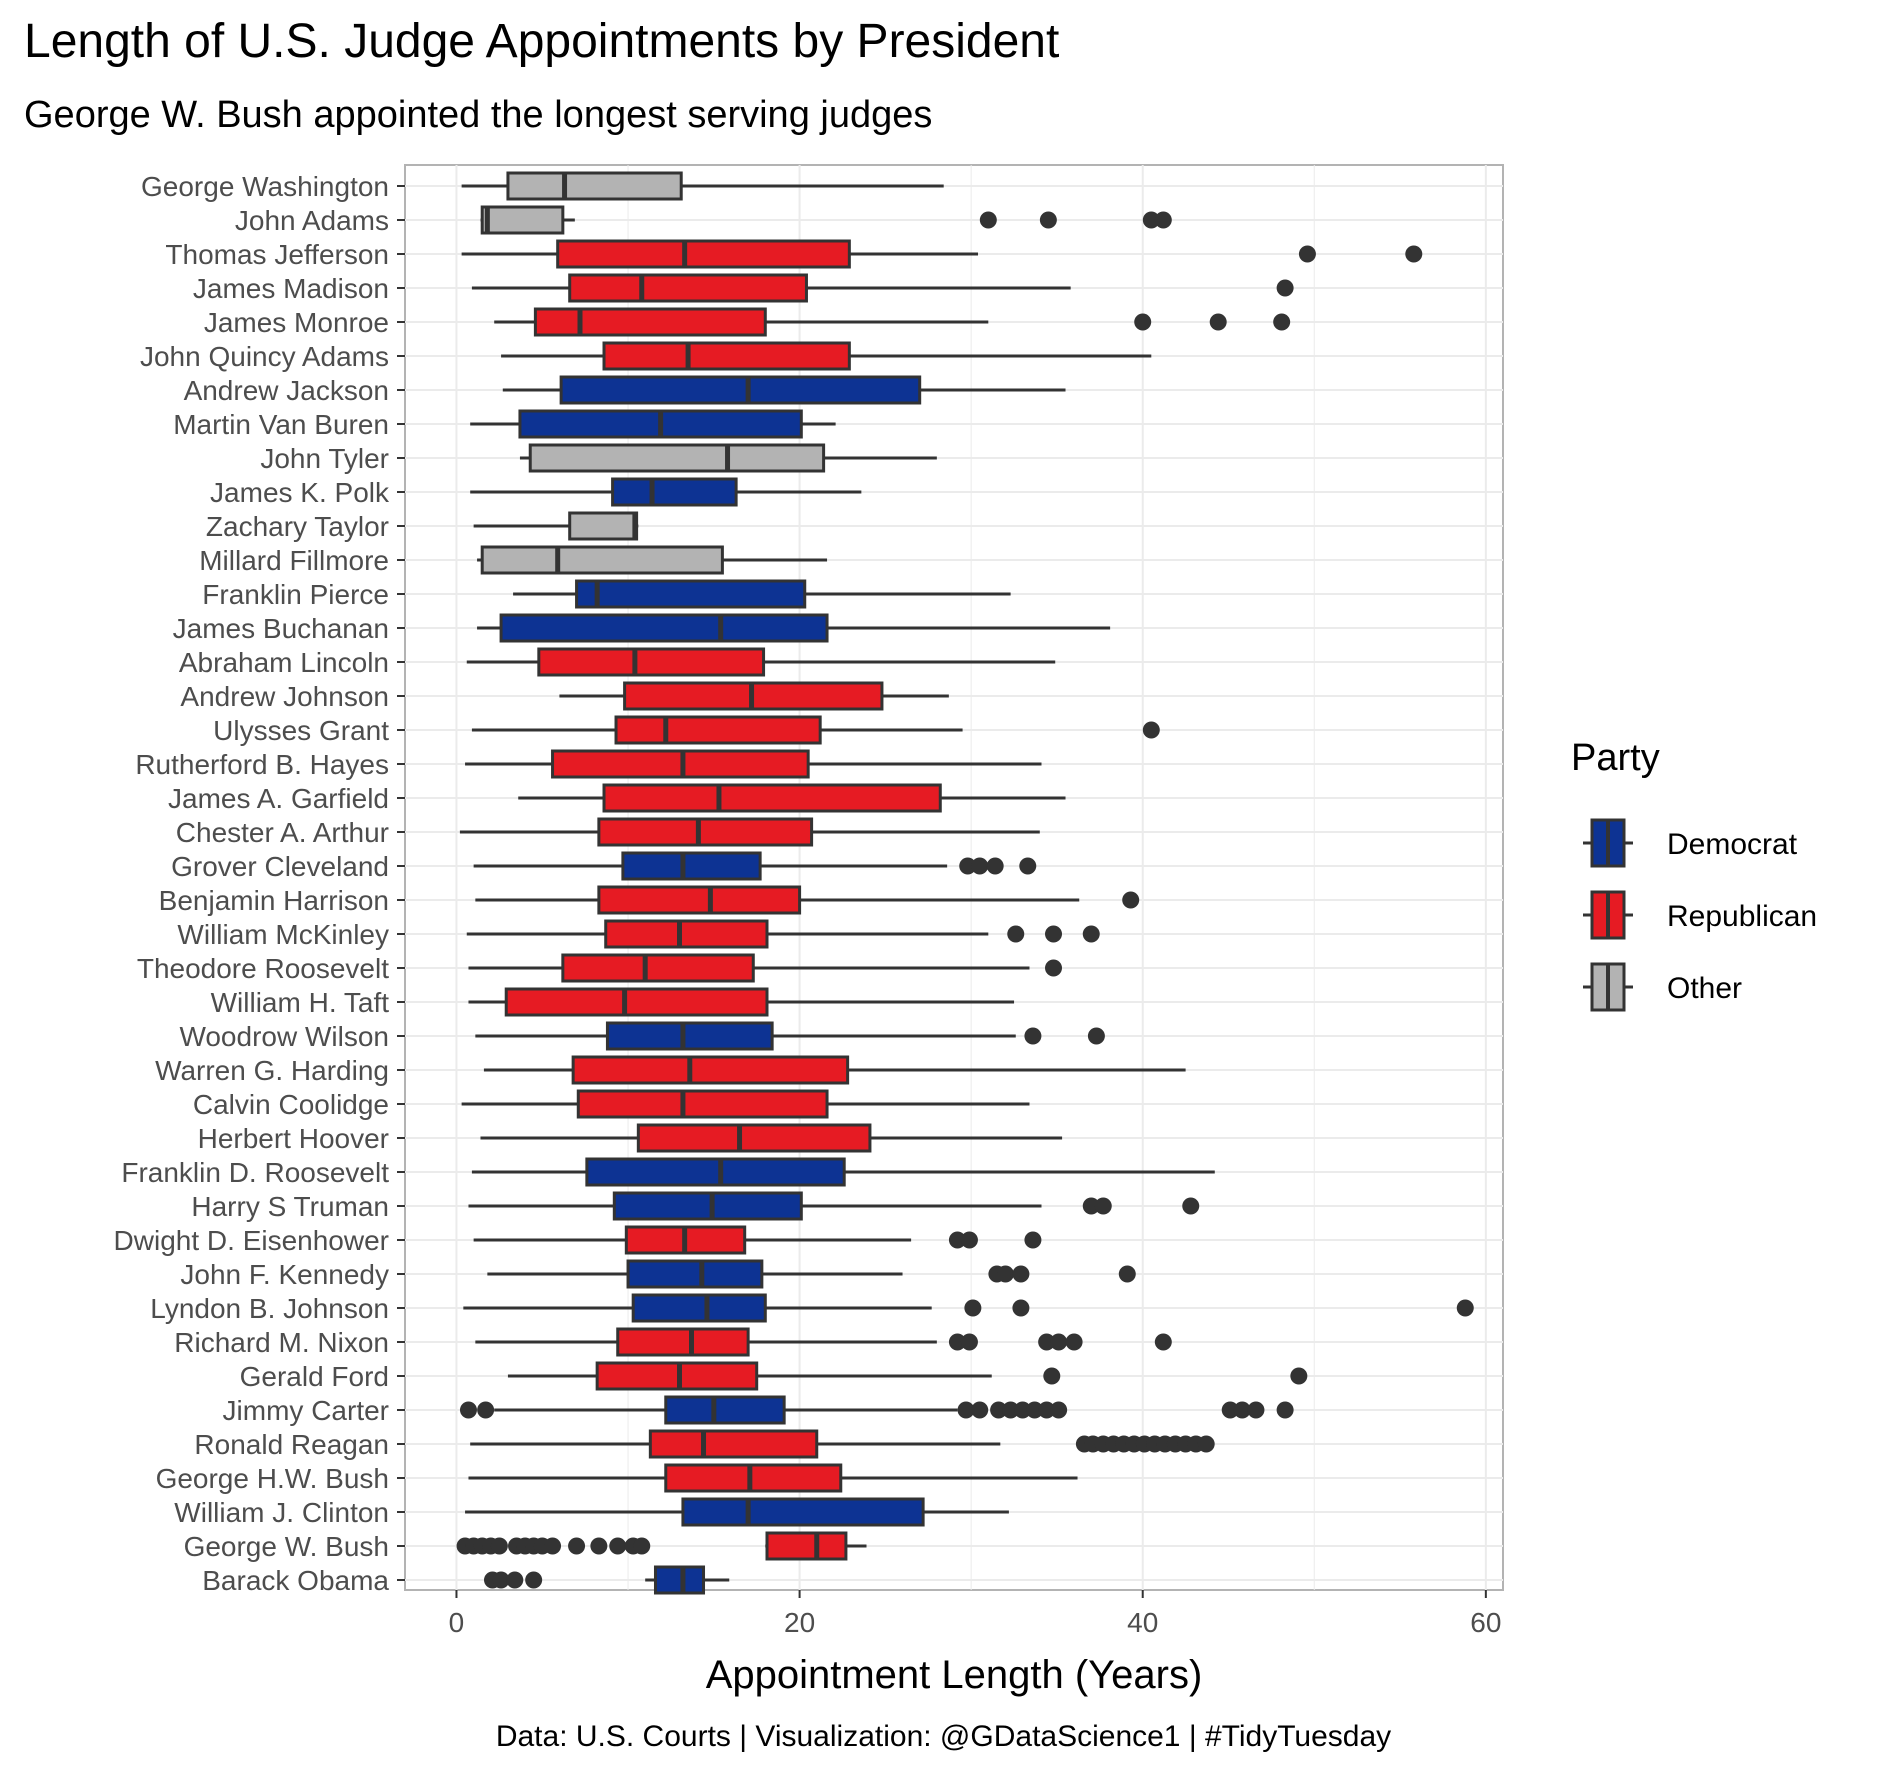  I want to click on y-tick-label: Woodrow Wilson, so click(284, 1036).